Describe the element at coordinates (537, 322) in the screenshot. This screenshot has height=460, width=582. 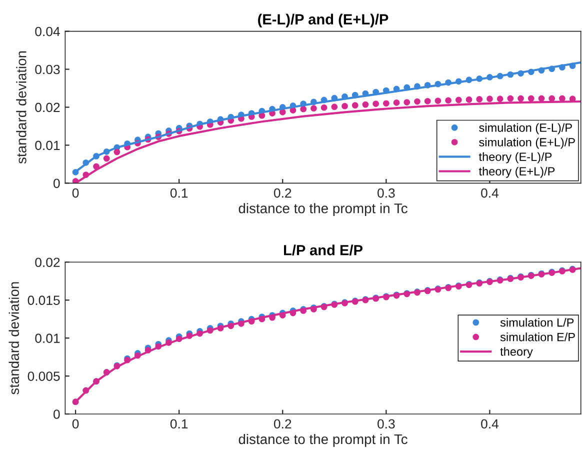
I see `legend-label: simulation L/P` at that location.